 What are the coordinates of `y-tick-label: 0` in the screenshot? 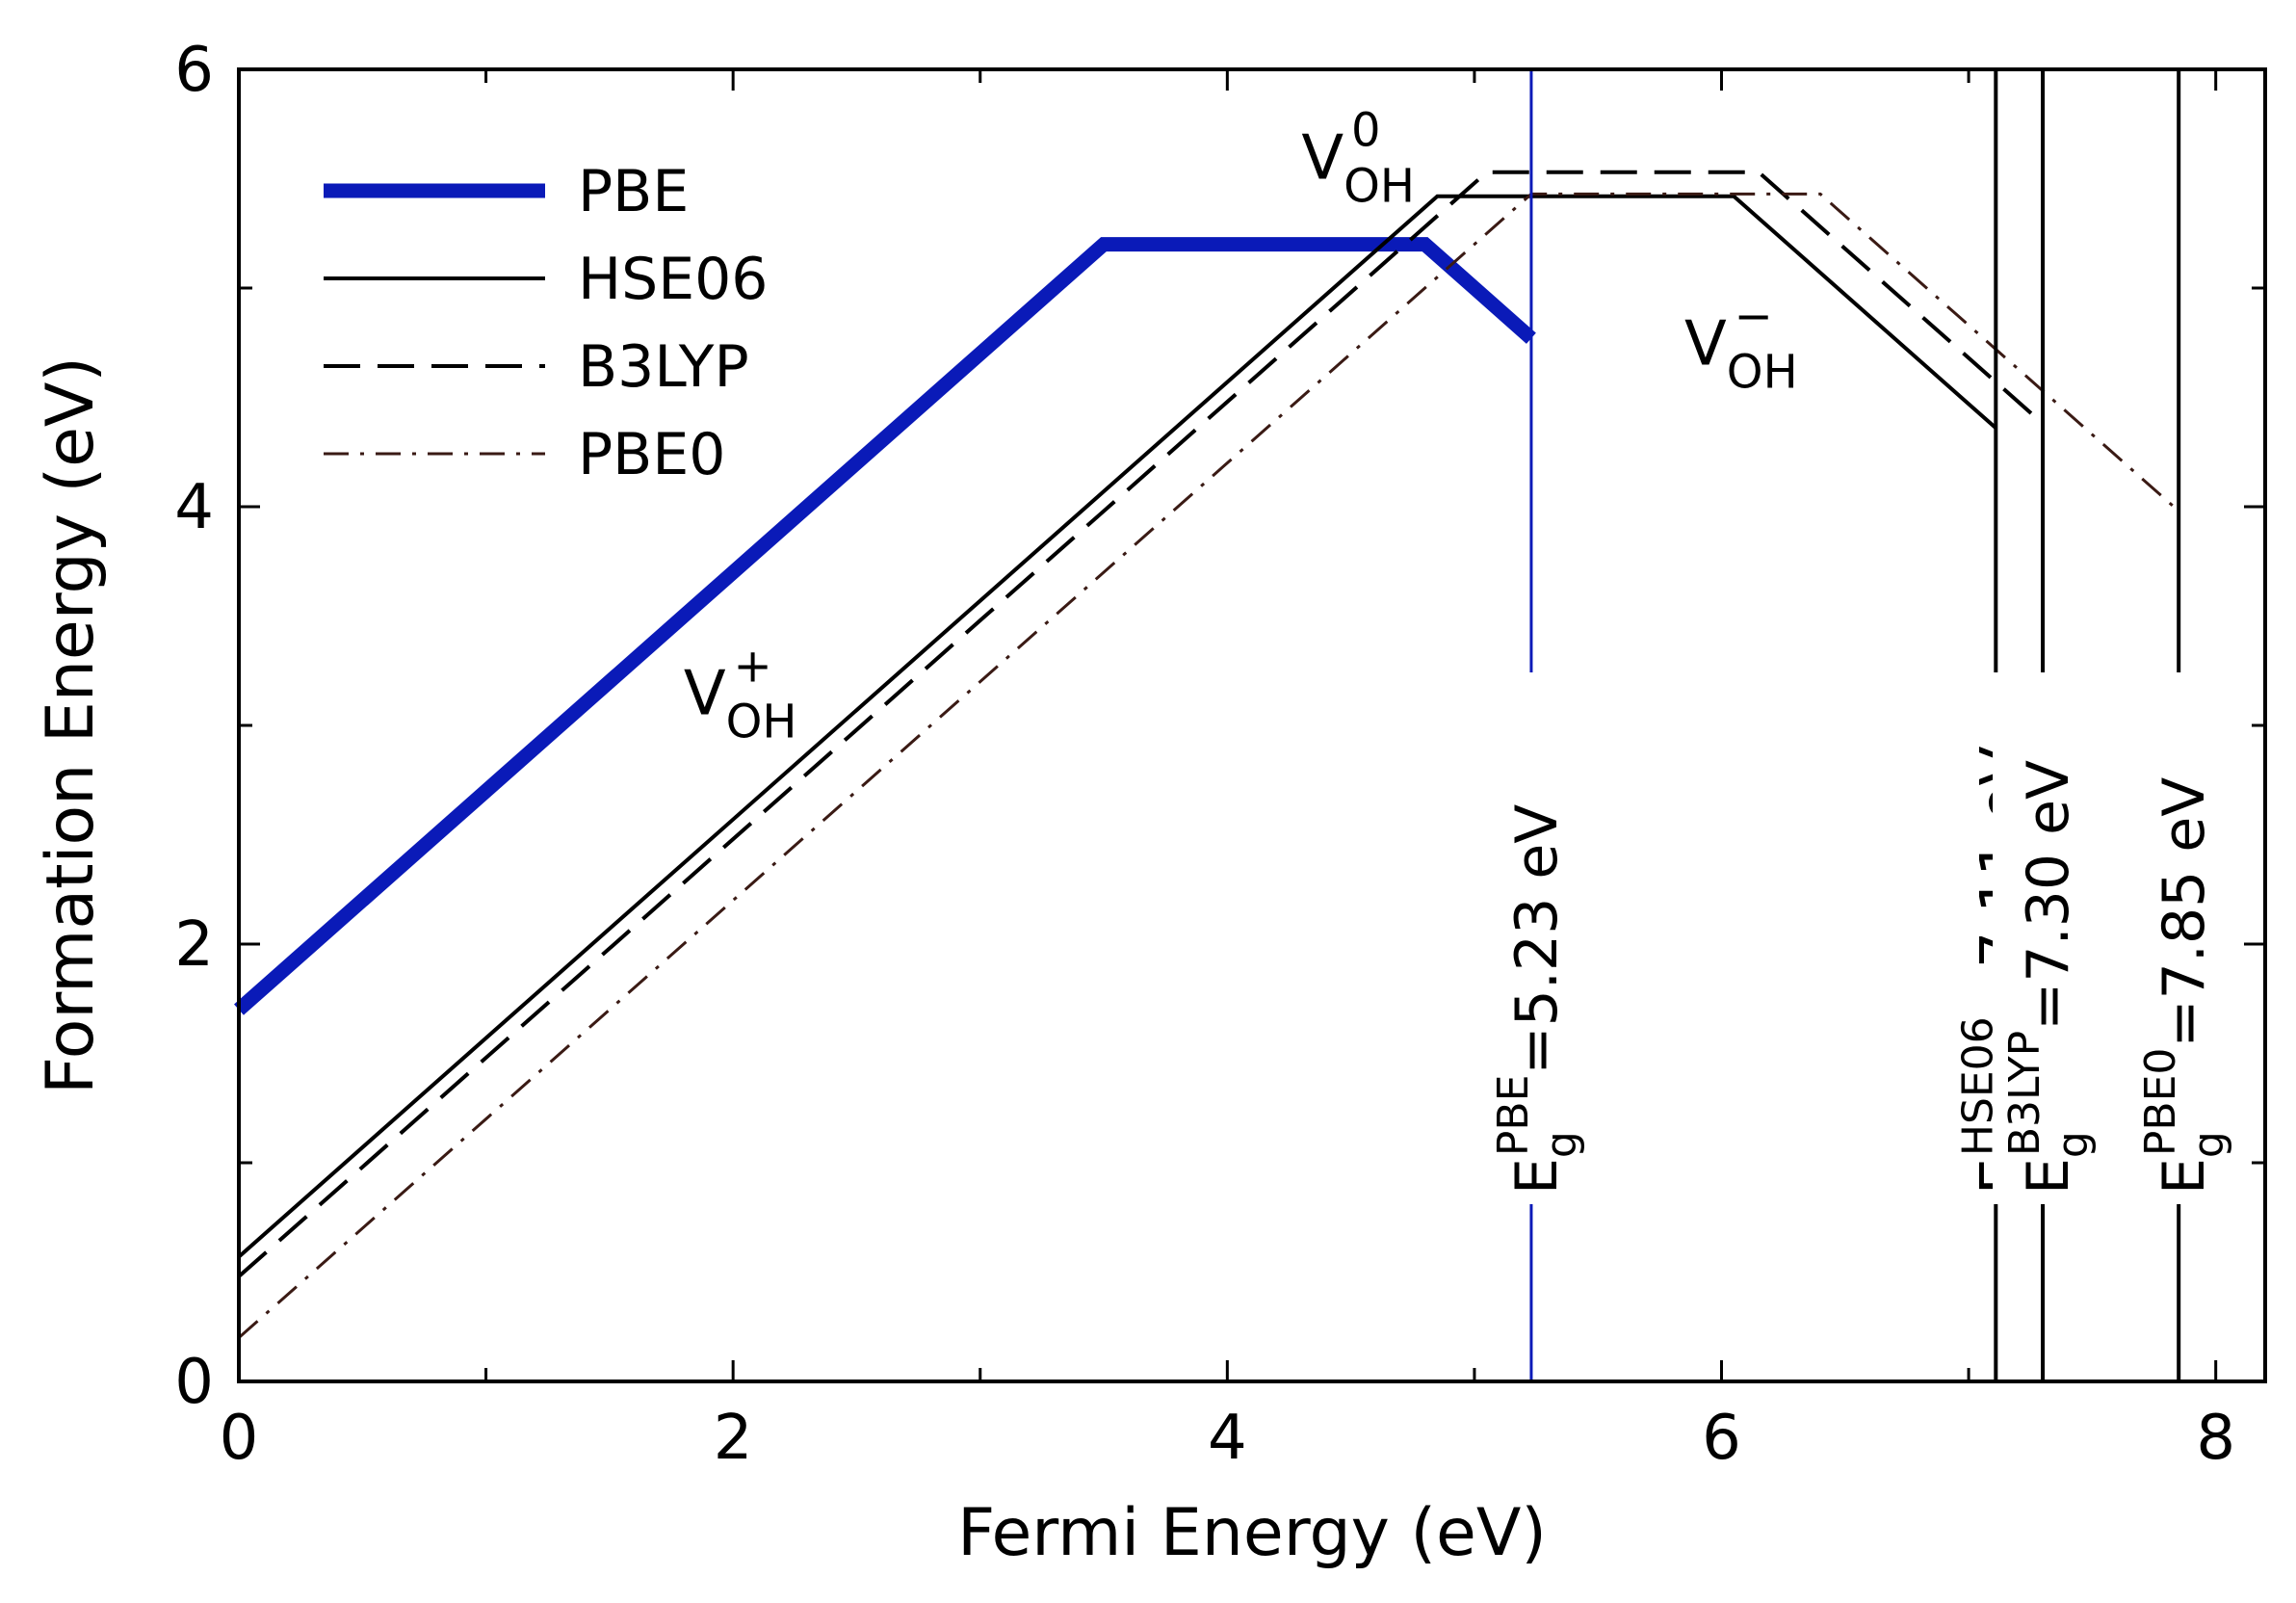 It's located at (194, 1382).